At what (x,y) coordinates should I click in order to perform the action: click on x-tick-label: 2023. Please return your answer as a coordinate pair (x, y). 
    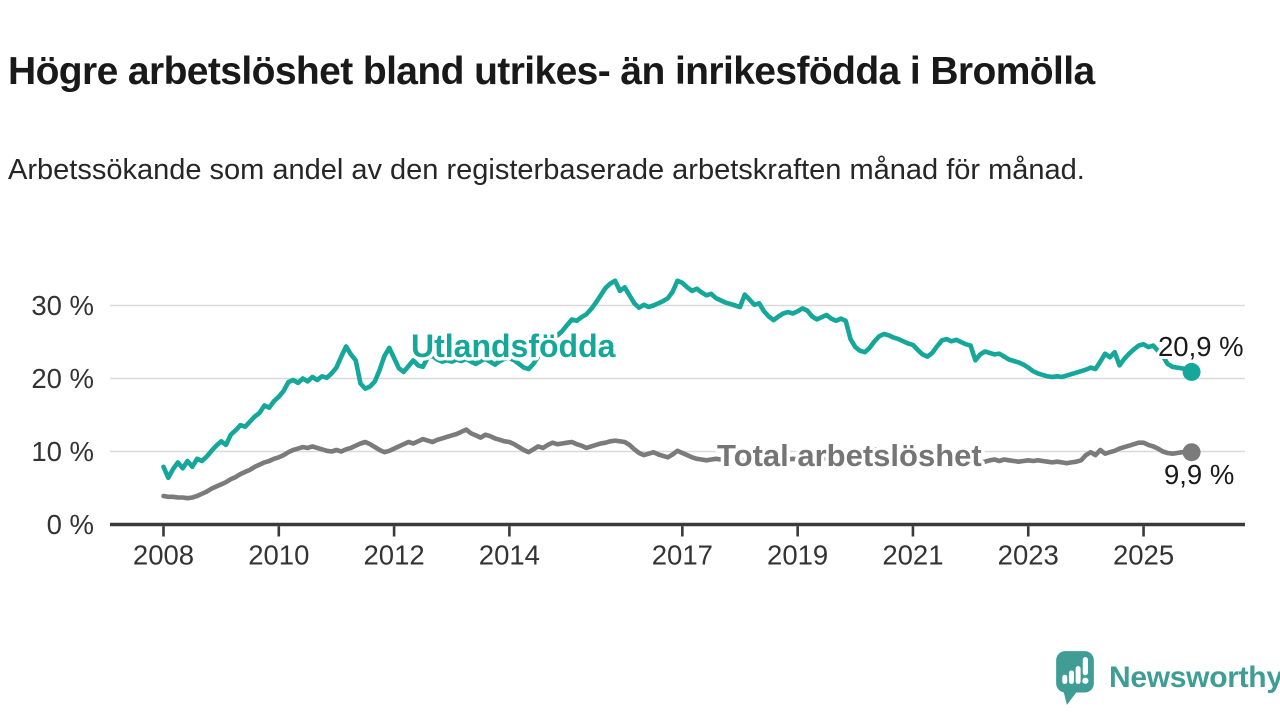
    Looking at the image, I should click on (1028, 555).